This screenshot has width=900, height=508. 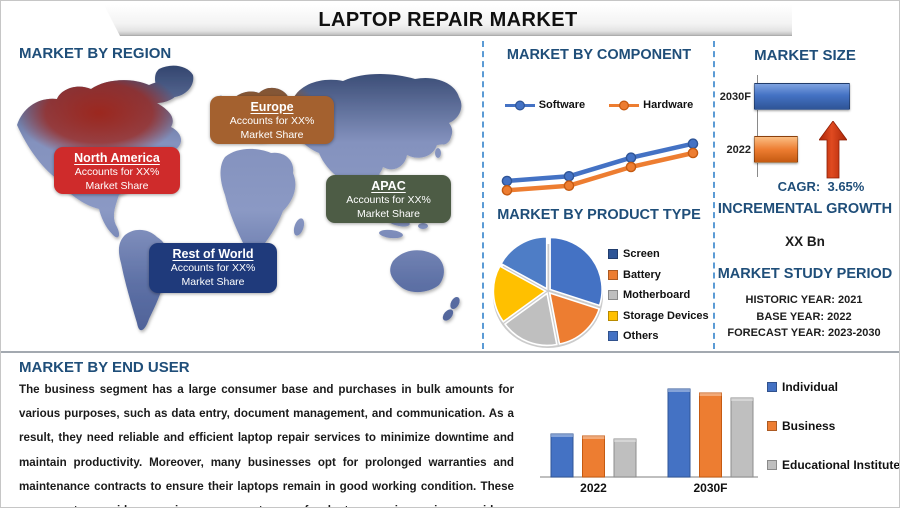 I want to click on legend-item: Educational Institutes, so click(x=833, y=465).